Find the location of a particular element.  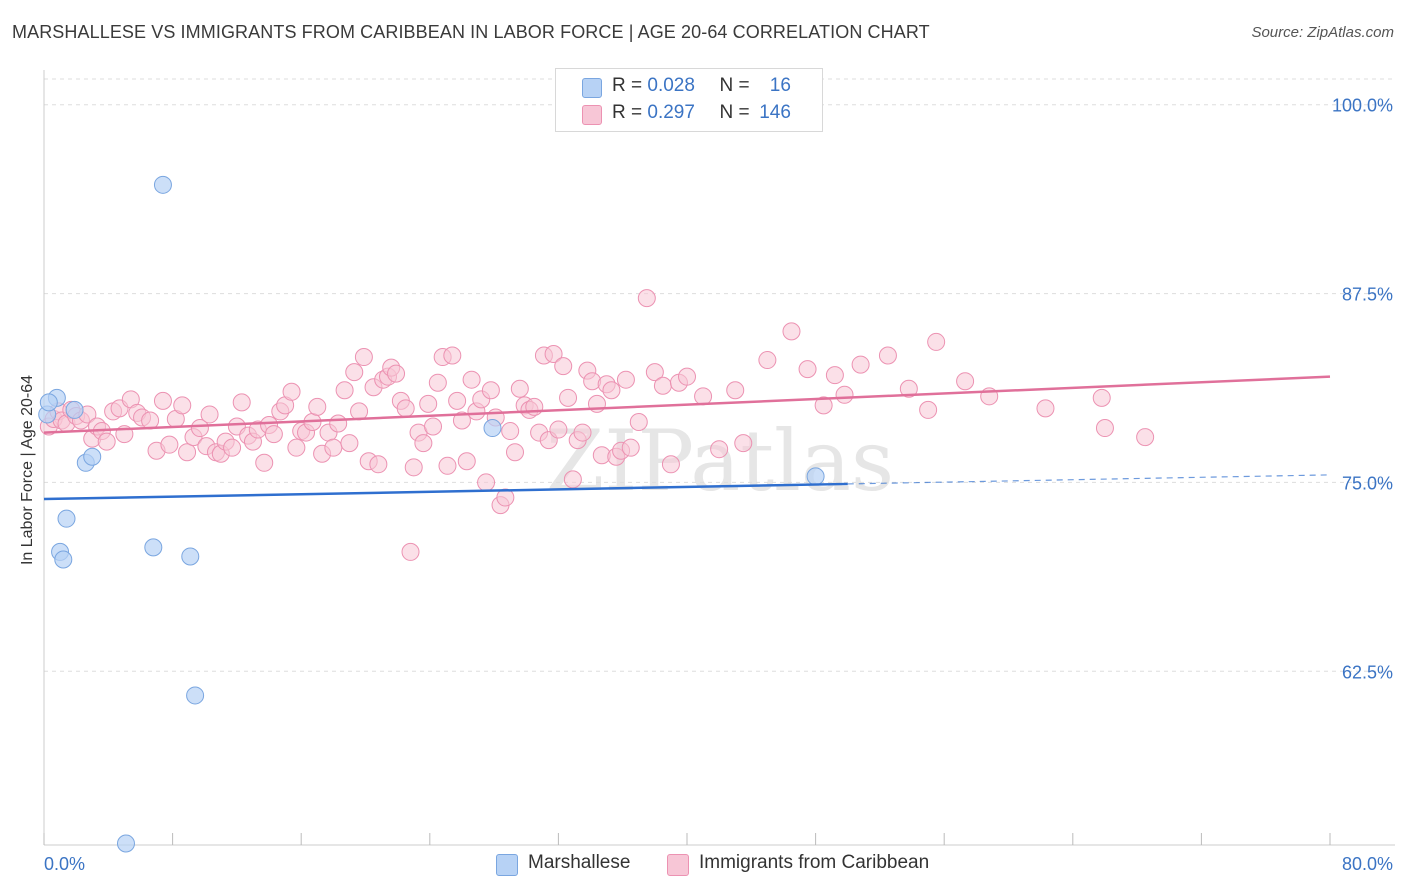

legend-label: Immigrants from Caribbean is located at coordinates (814, 862).